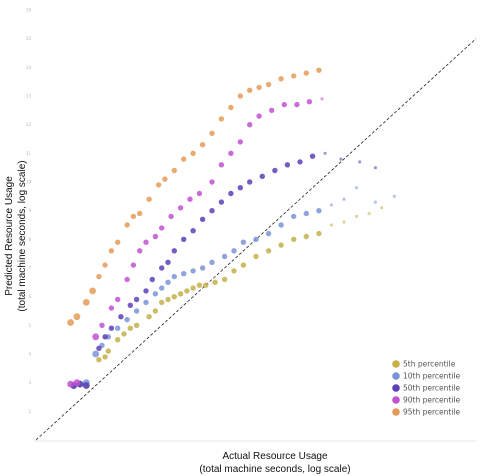  I want to click on y-tick-label: 16, so click(29, 10).